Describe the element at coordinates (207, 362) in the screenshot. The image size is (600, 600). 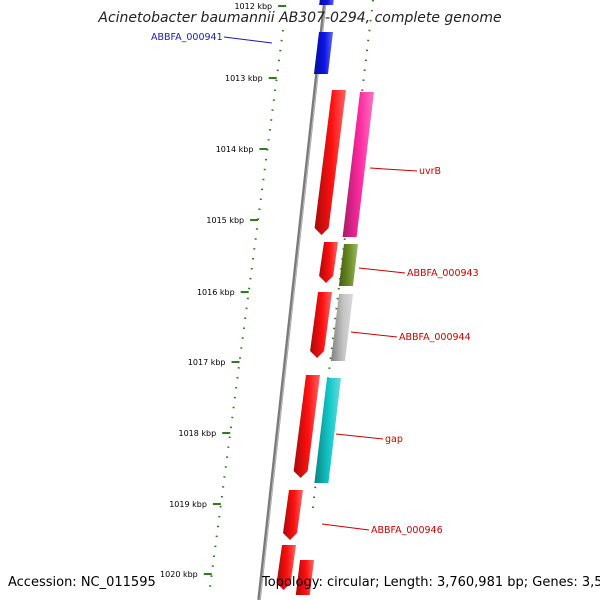
I see `scale-tick-label: 1017 kbp` at that location.